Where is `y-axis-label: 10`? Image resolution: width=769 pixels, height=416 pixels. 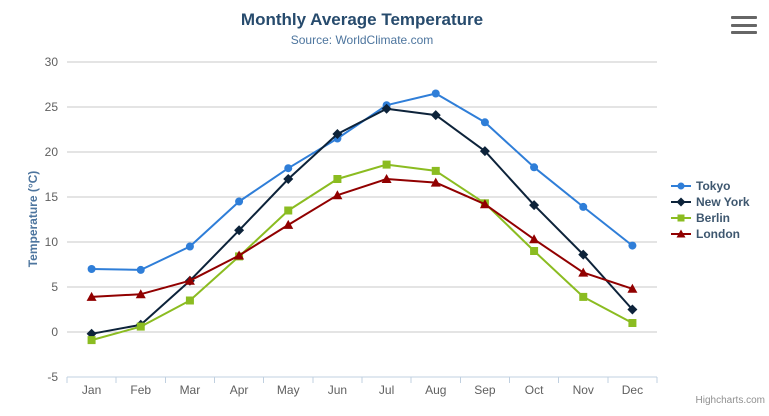 y-axis-label: 10 is located at coordinates (51, 242).